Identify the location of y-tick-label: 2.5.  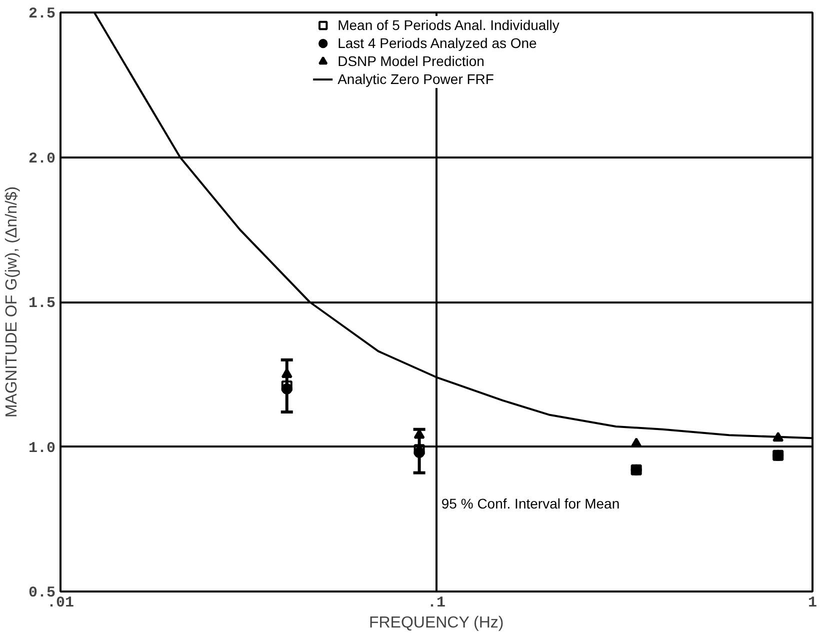
(42, 14).